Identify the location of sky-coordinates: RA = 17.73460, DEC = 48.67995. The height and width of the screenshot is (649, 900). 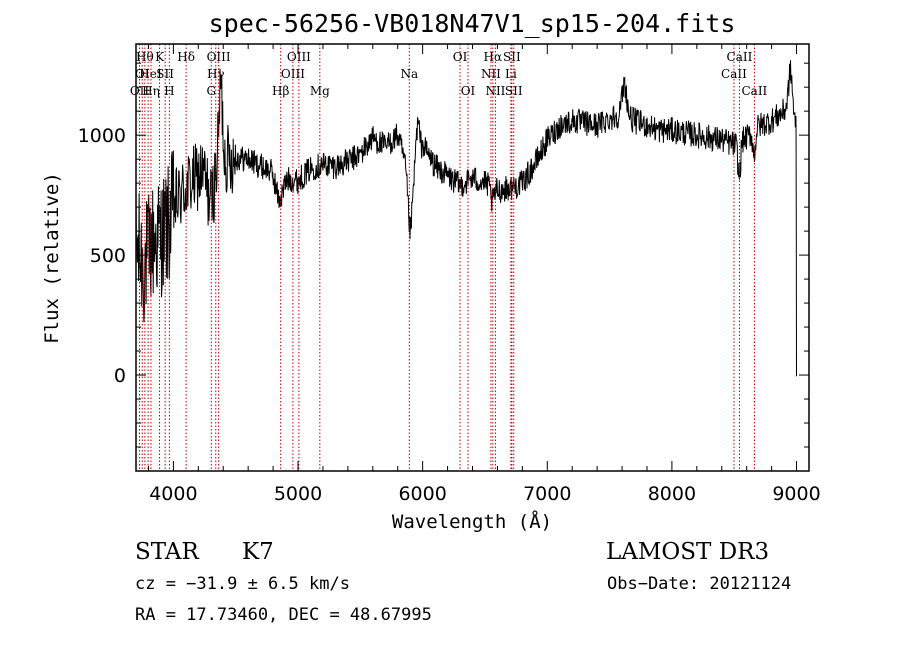
(283, 615).